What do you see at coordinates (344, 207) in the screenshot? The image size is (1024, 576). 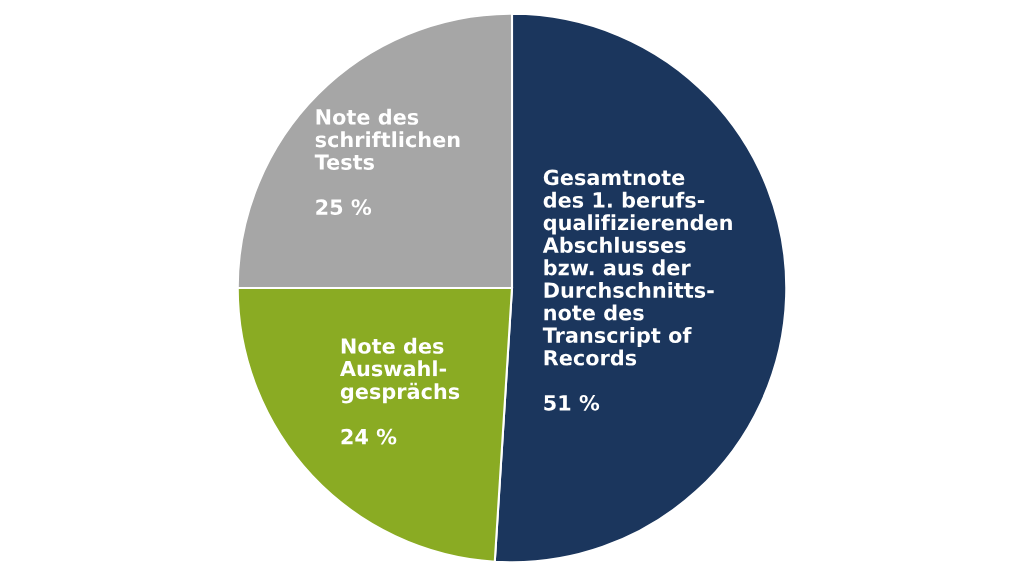 I see `data-label: 25 %` at bounding box center [344, 207].